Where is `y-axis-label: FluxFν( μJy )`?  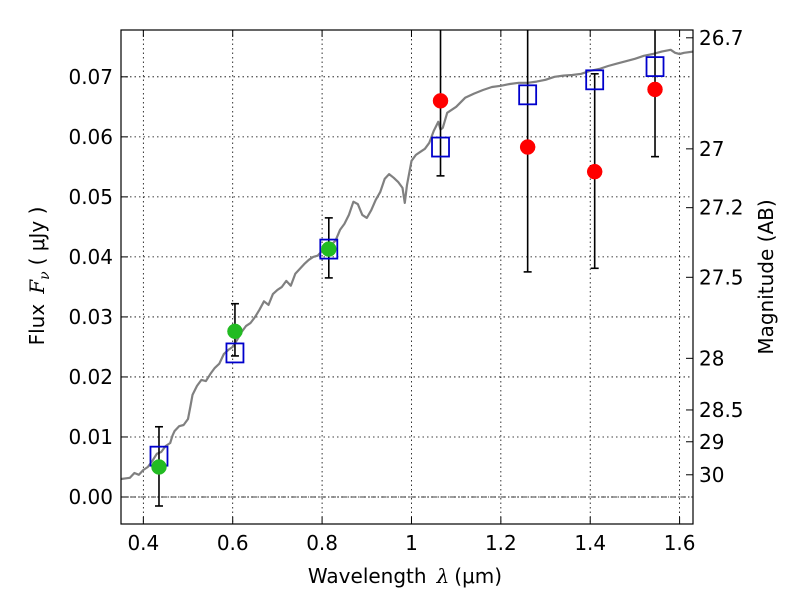 y-axis-label: FluxFν( μJy ) is located at coordinates (39, 276).